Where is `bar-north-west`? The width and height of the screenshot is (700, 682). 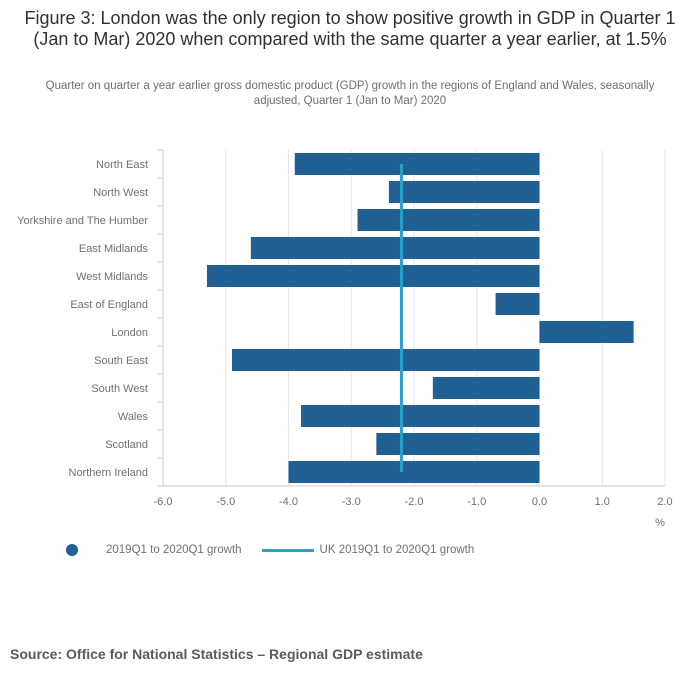
bar-north-west is located at coordinates (464, 192).